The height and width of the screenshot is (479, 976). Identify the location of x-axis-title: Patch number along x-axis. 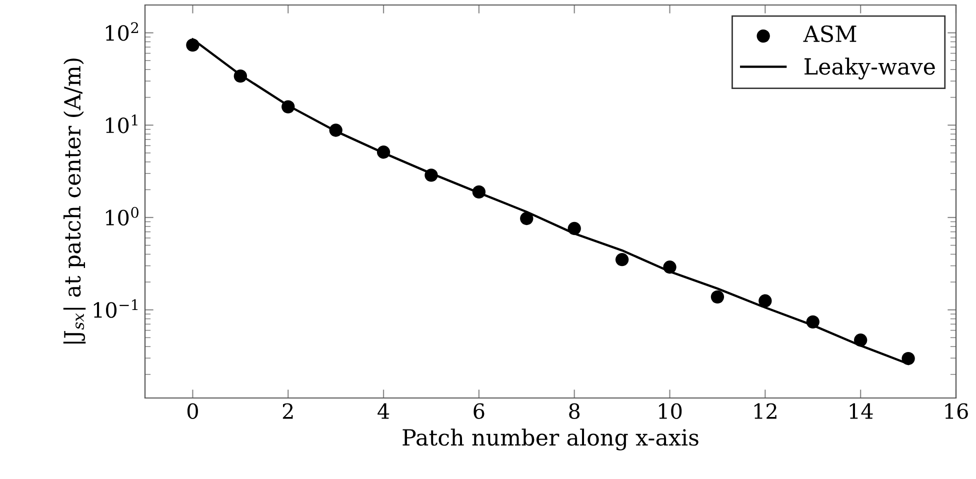
(550, 439).